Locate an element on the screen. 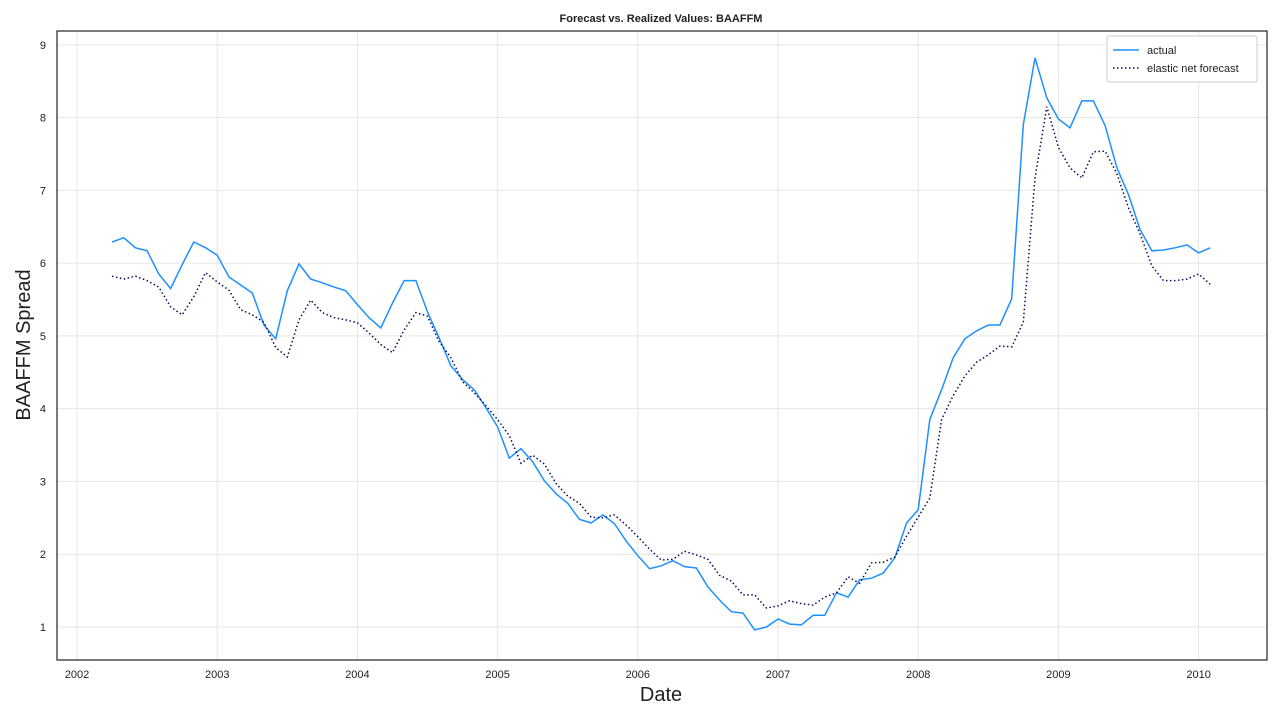 The image size is (1280, 725). legend-label: actual is located at coordinates (1161, 51).